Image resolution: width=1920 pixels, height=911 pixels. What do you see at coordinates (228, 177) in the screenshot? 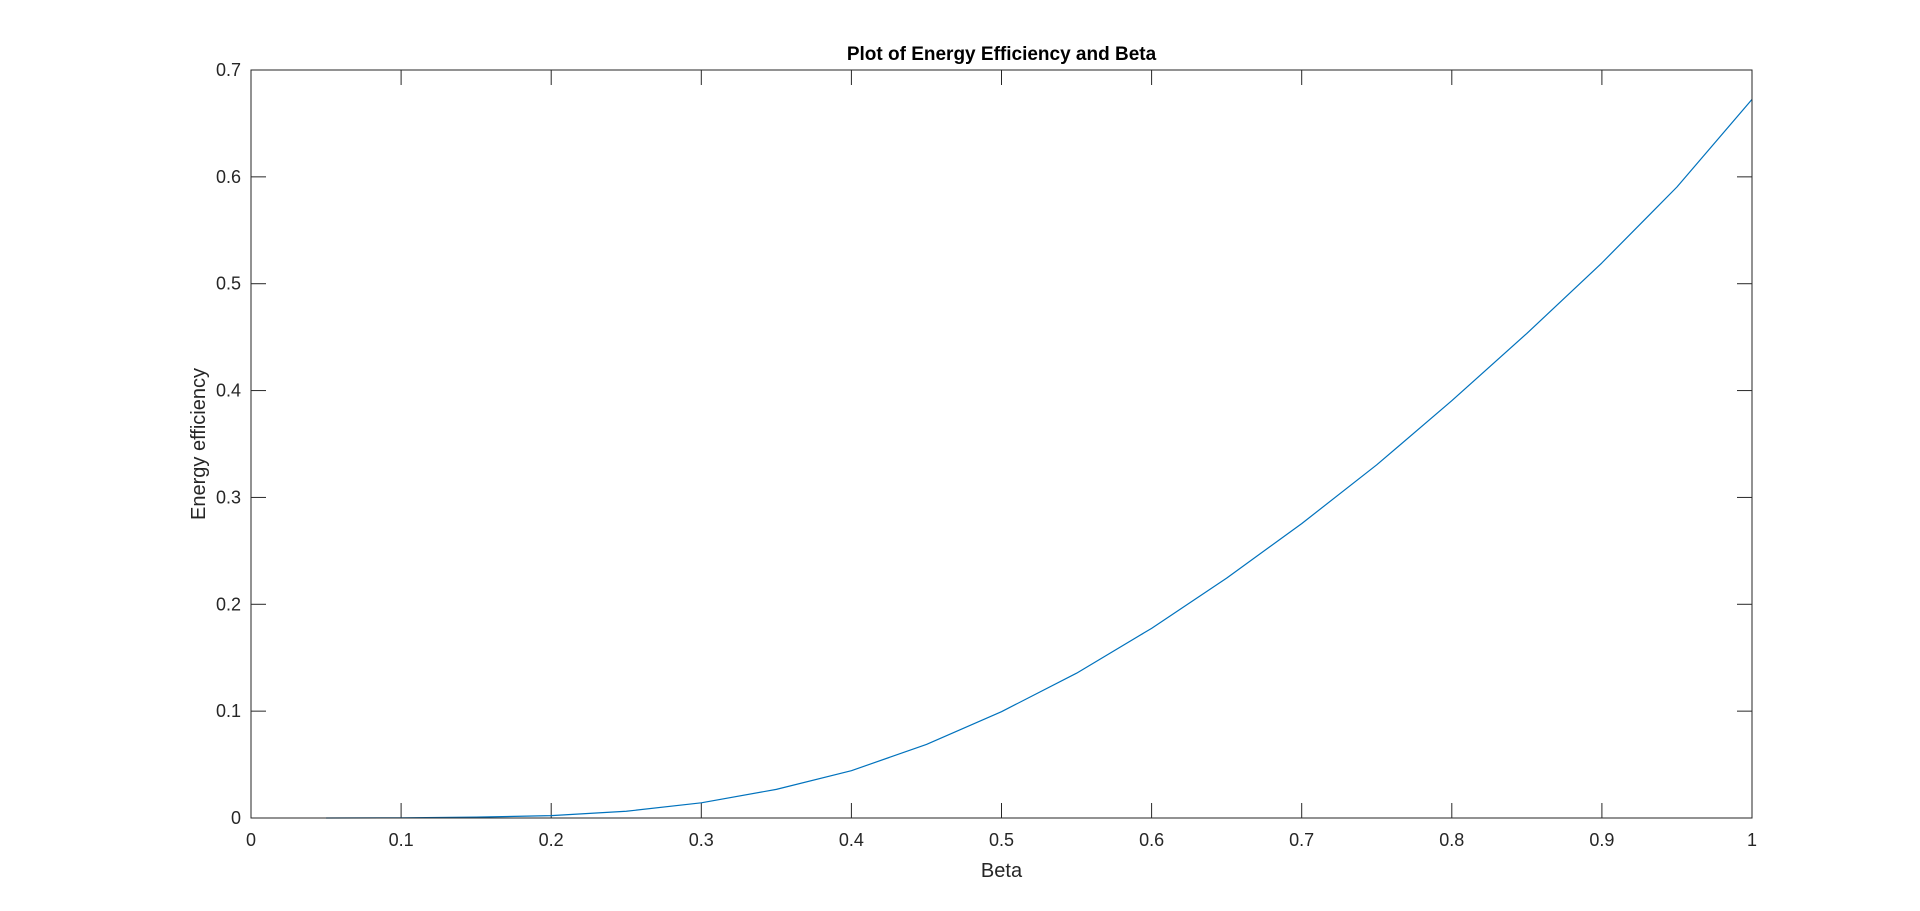
I see `y-tick-label: 0.6` at bounding box center [228, 177].